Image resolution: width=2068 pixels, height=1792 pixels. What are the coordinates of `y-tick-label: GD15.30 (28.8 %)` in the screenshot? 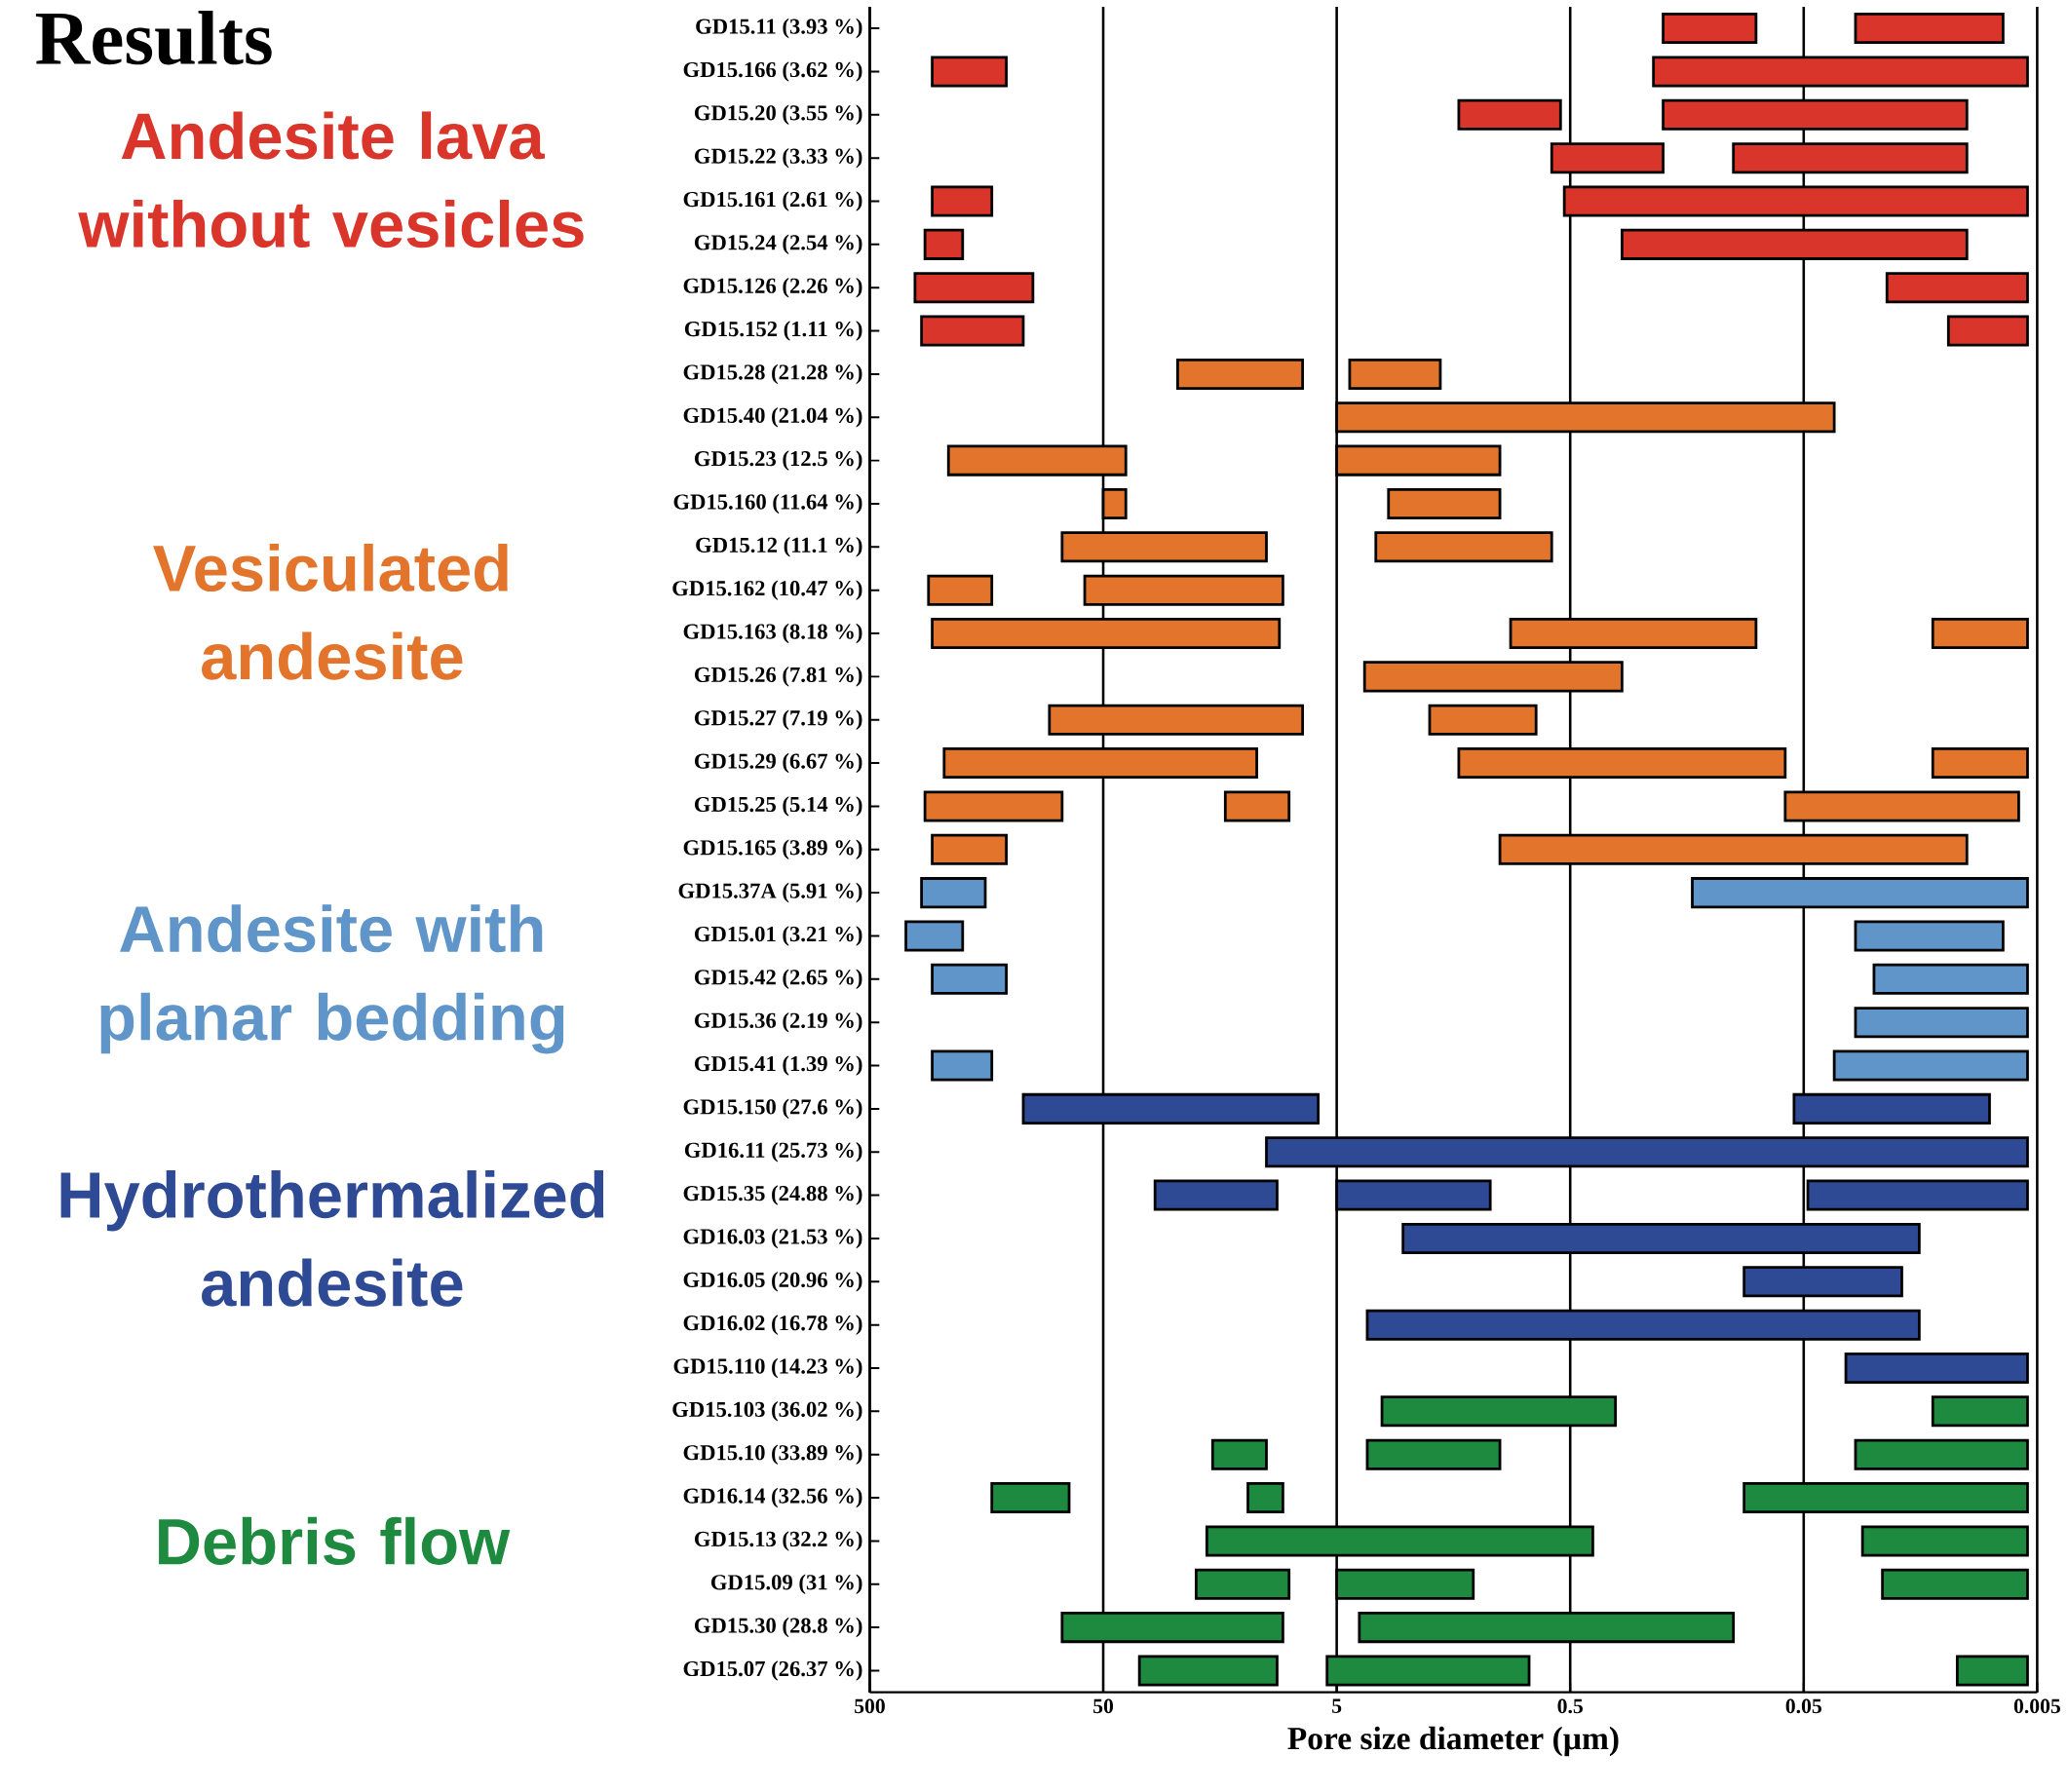 It's located at (778, 1627).